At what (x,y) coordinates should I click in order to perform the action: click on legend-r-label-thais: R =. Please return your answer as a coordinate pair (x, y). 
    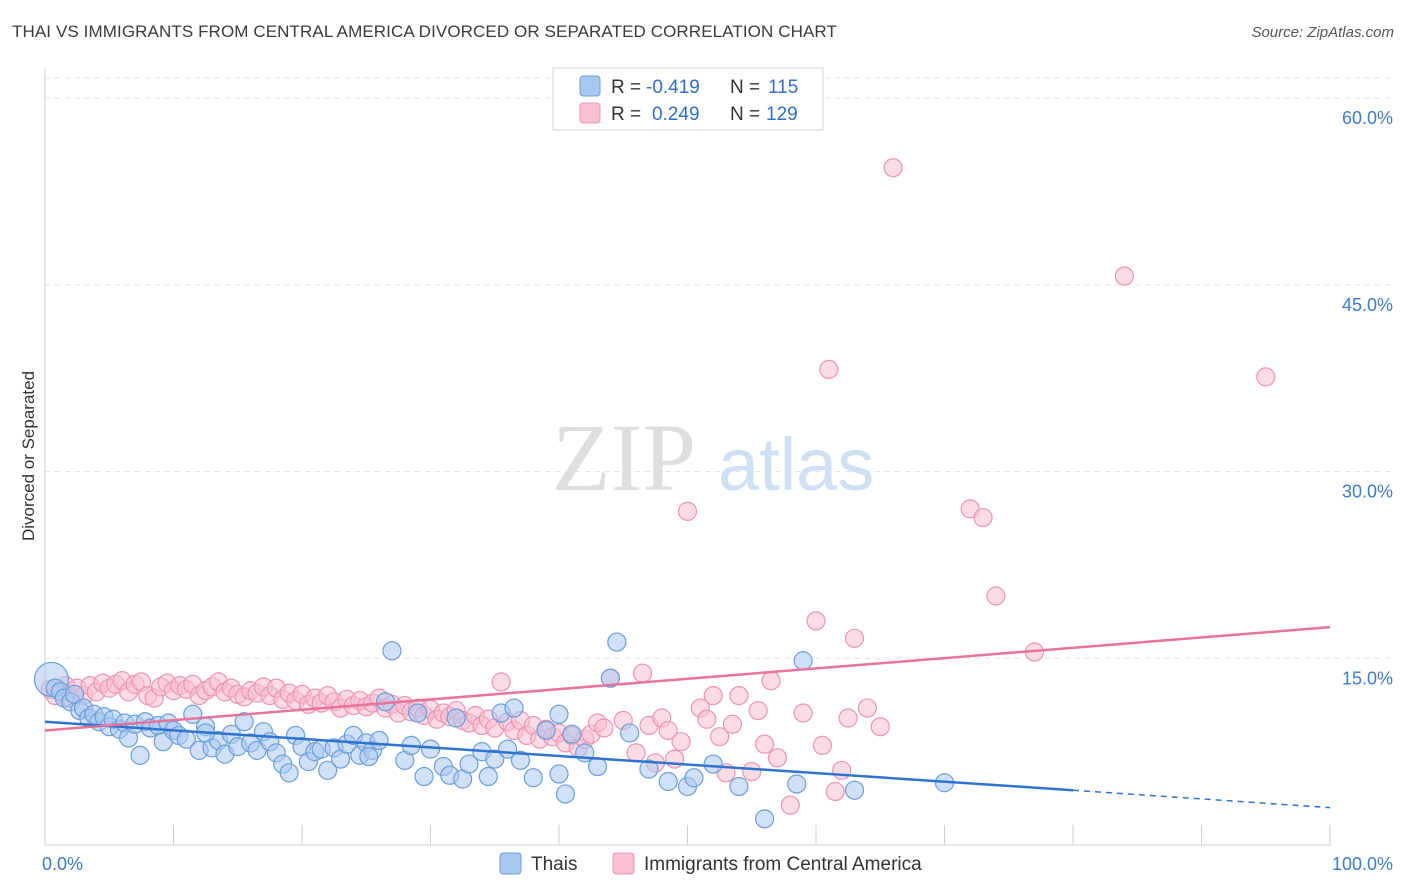
    Looking at the image, I should click on (626, 87).